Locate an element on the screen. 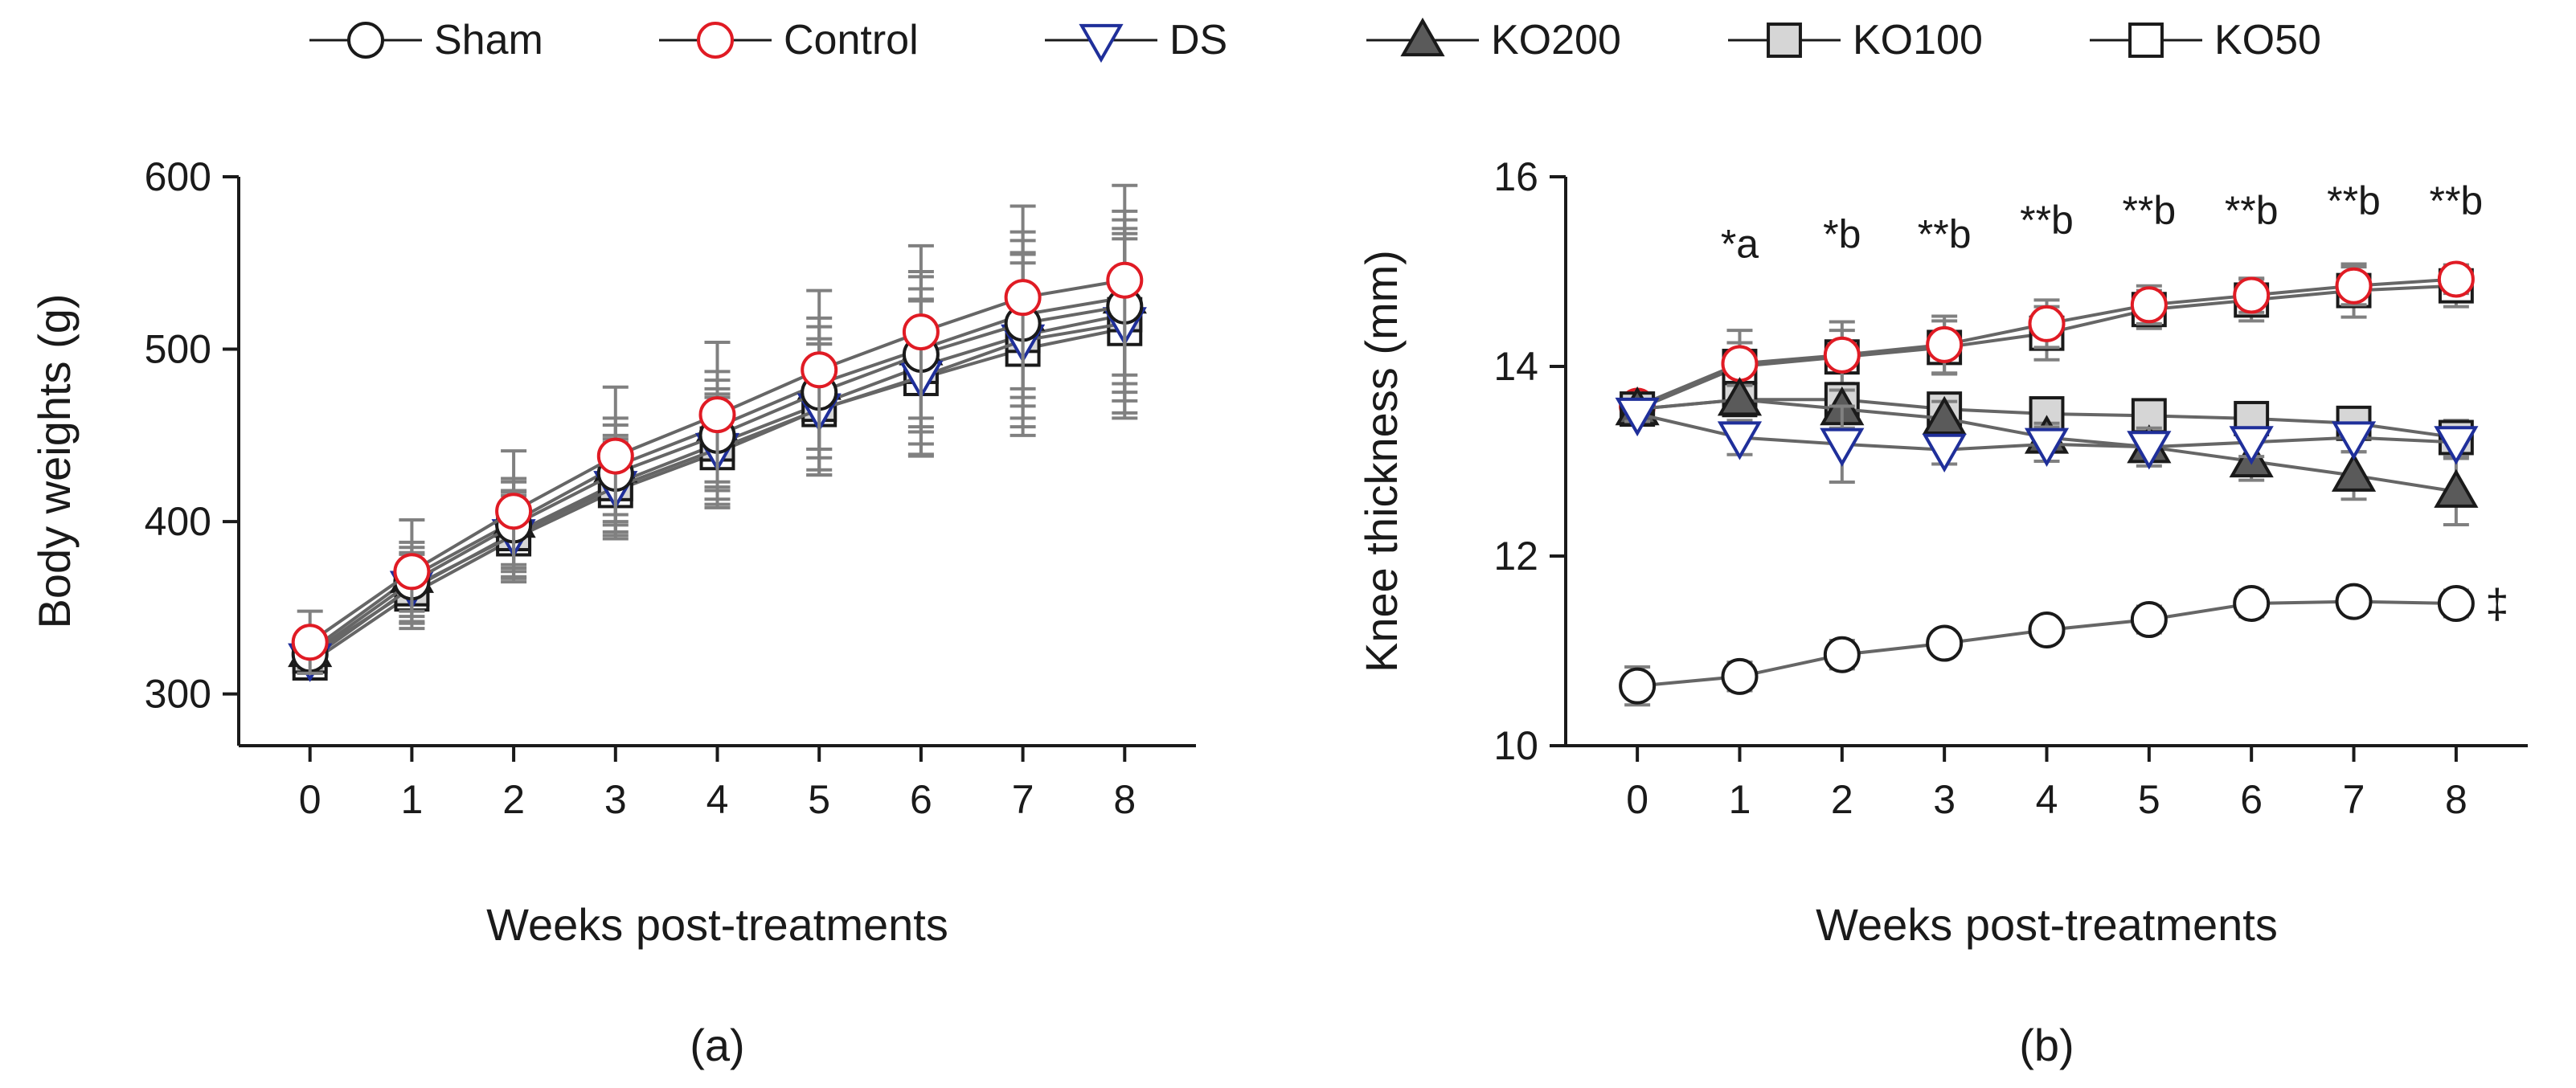 This screenshot has height=1088, width=2576. y-tick-label: 600 is located at coordinates (178, 176).